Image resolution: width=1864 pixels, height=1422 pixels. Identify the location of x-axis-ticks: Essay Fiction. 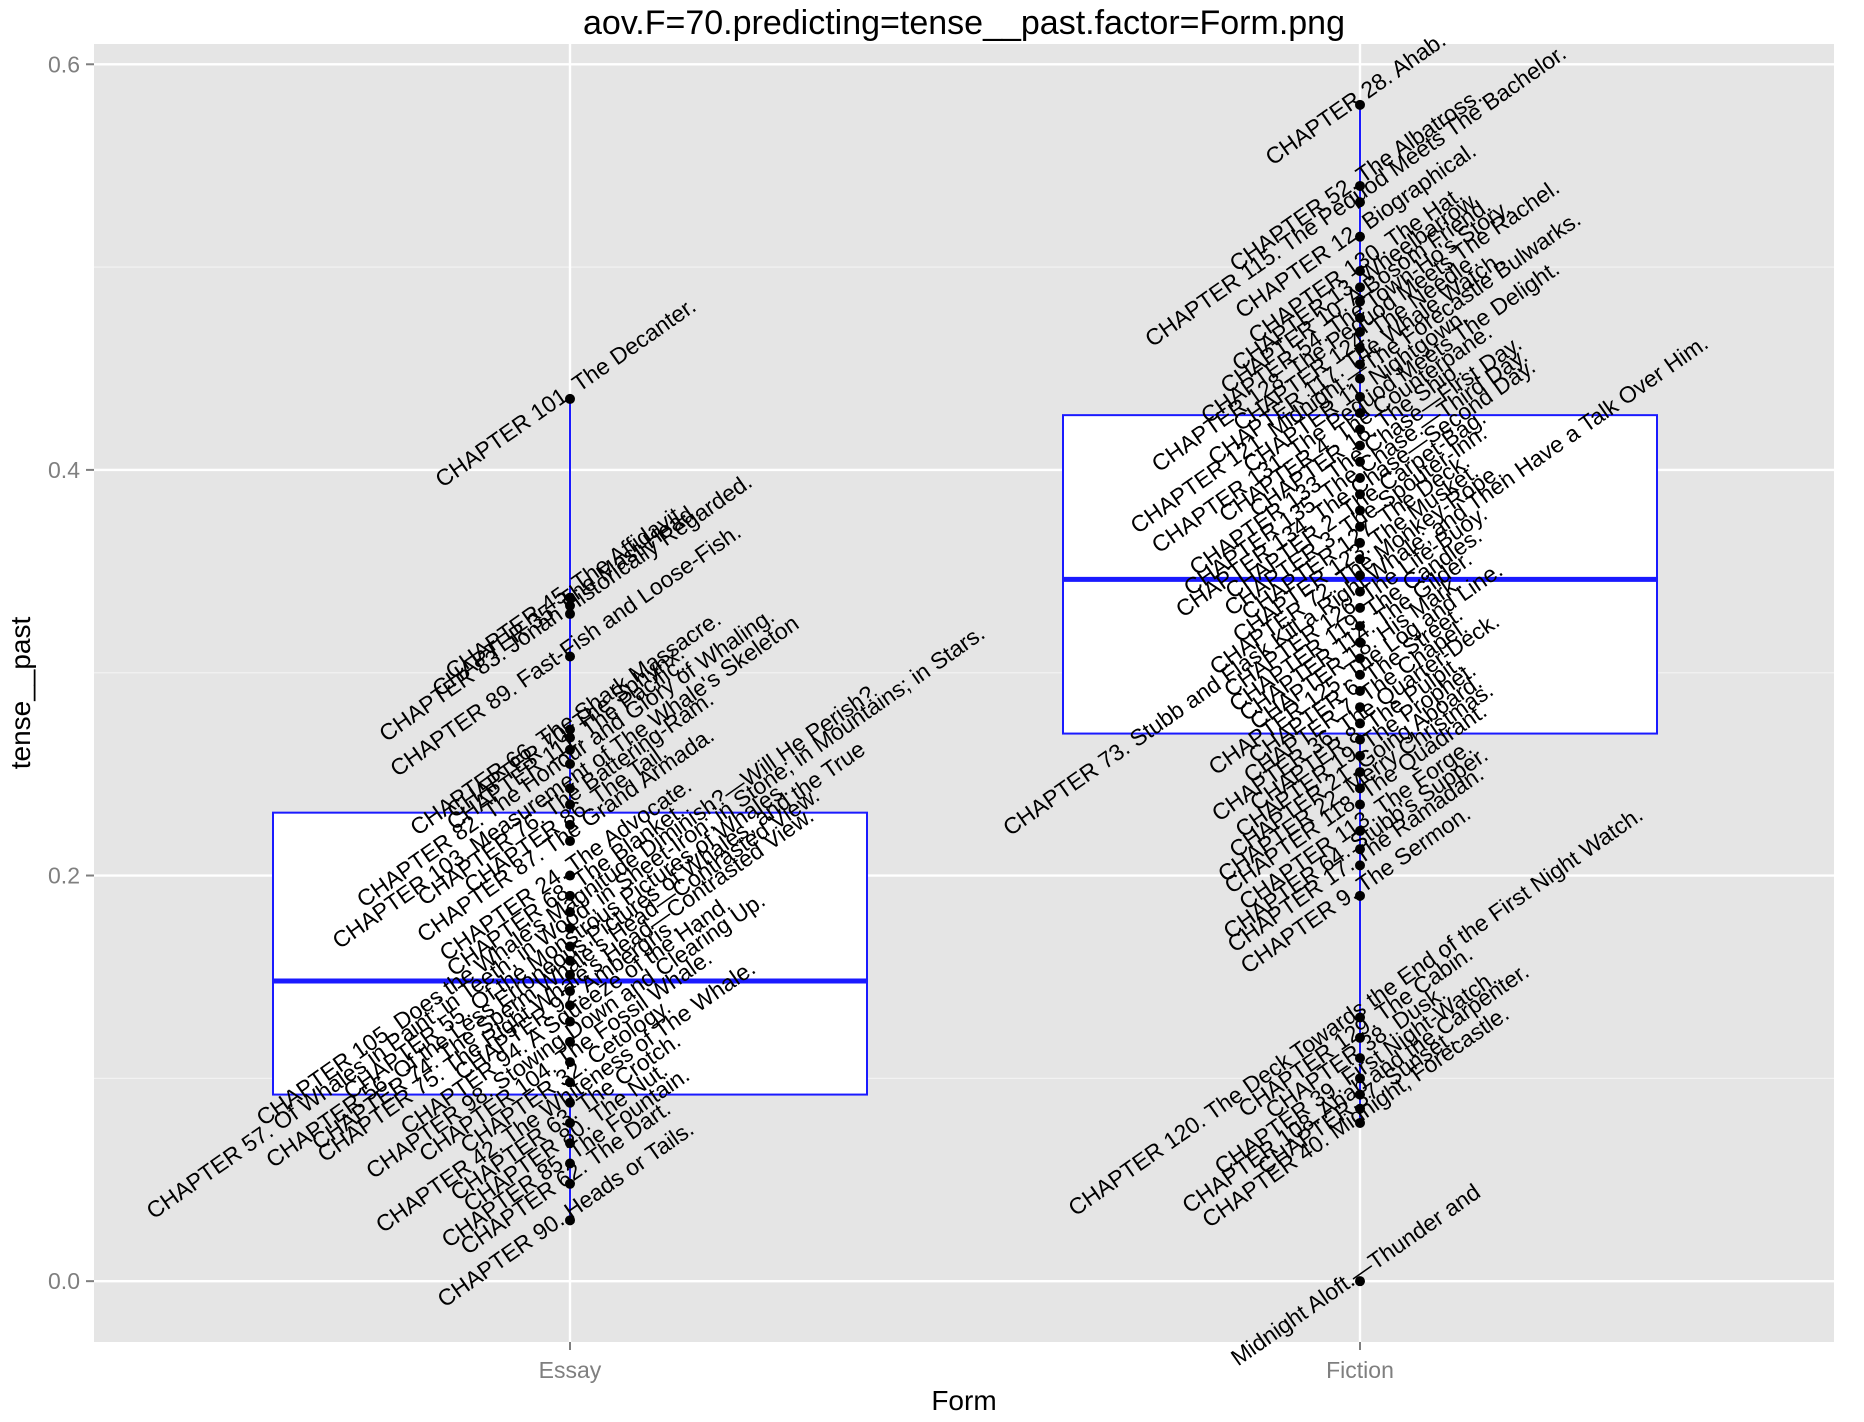
(966, 1362).